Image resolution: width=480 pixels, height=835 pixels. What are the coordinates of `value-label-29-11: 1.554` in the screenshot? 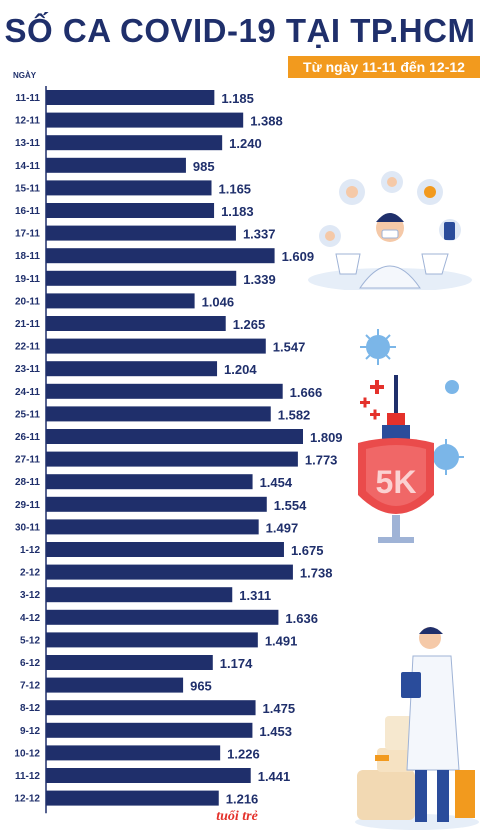 It's located at (290, 505).